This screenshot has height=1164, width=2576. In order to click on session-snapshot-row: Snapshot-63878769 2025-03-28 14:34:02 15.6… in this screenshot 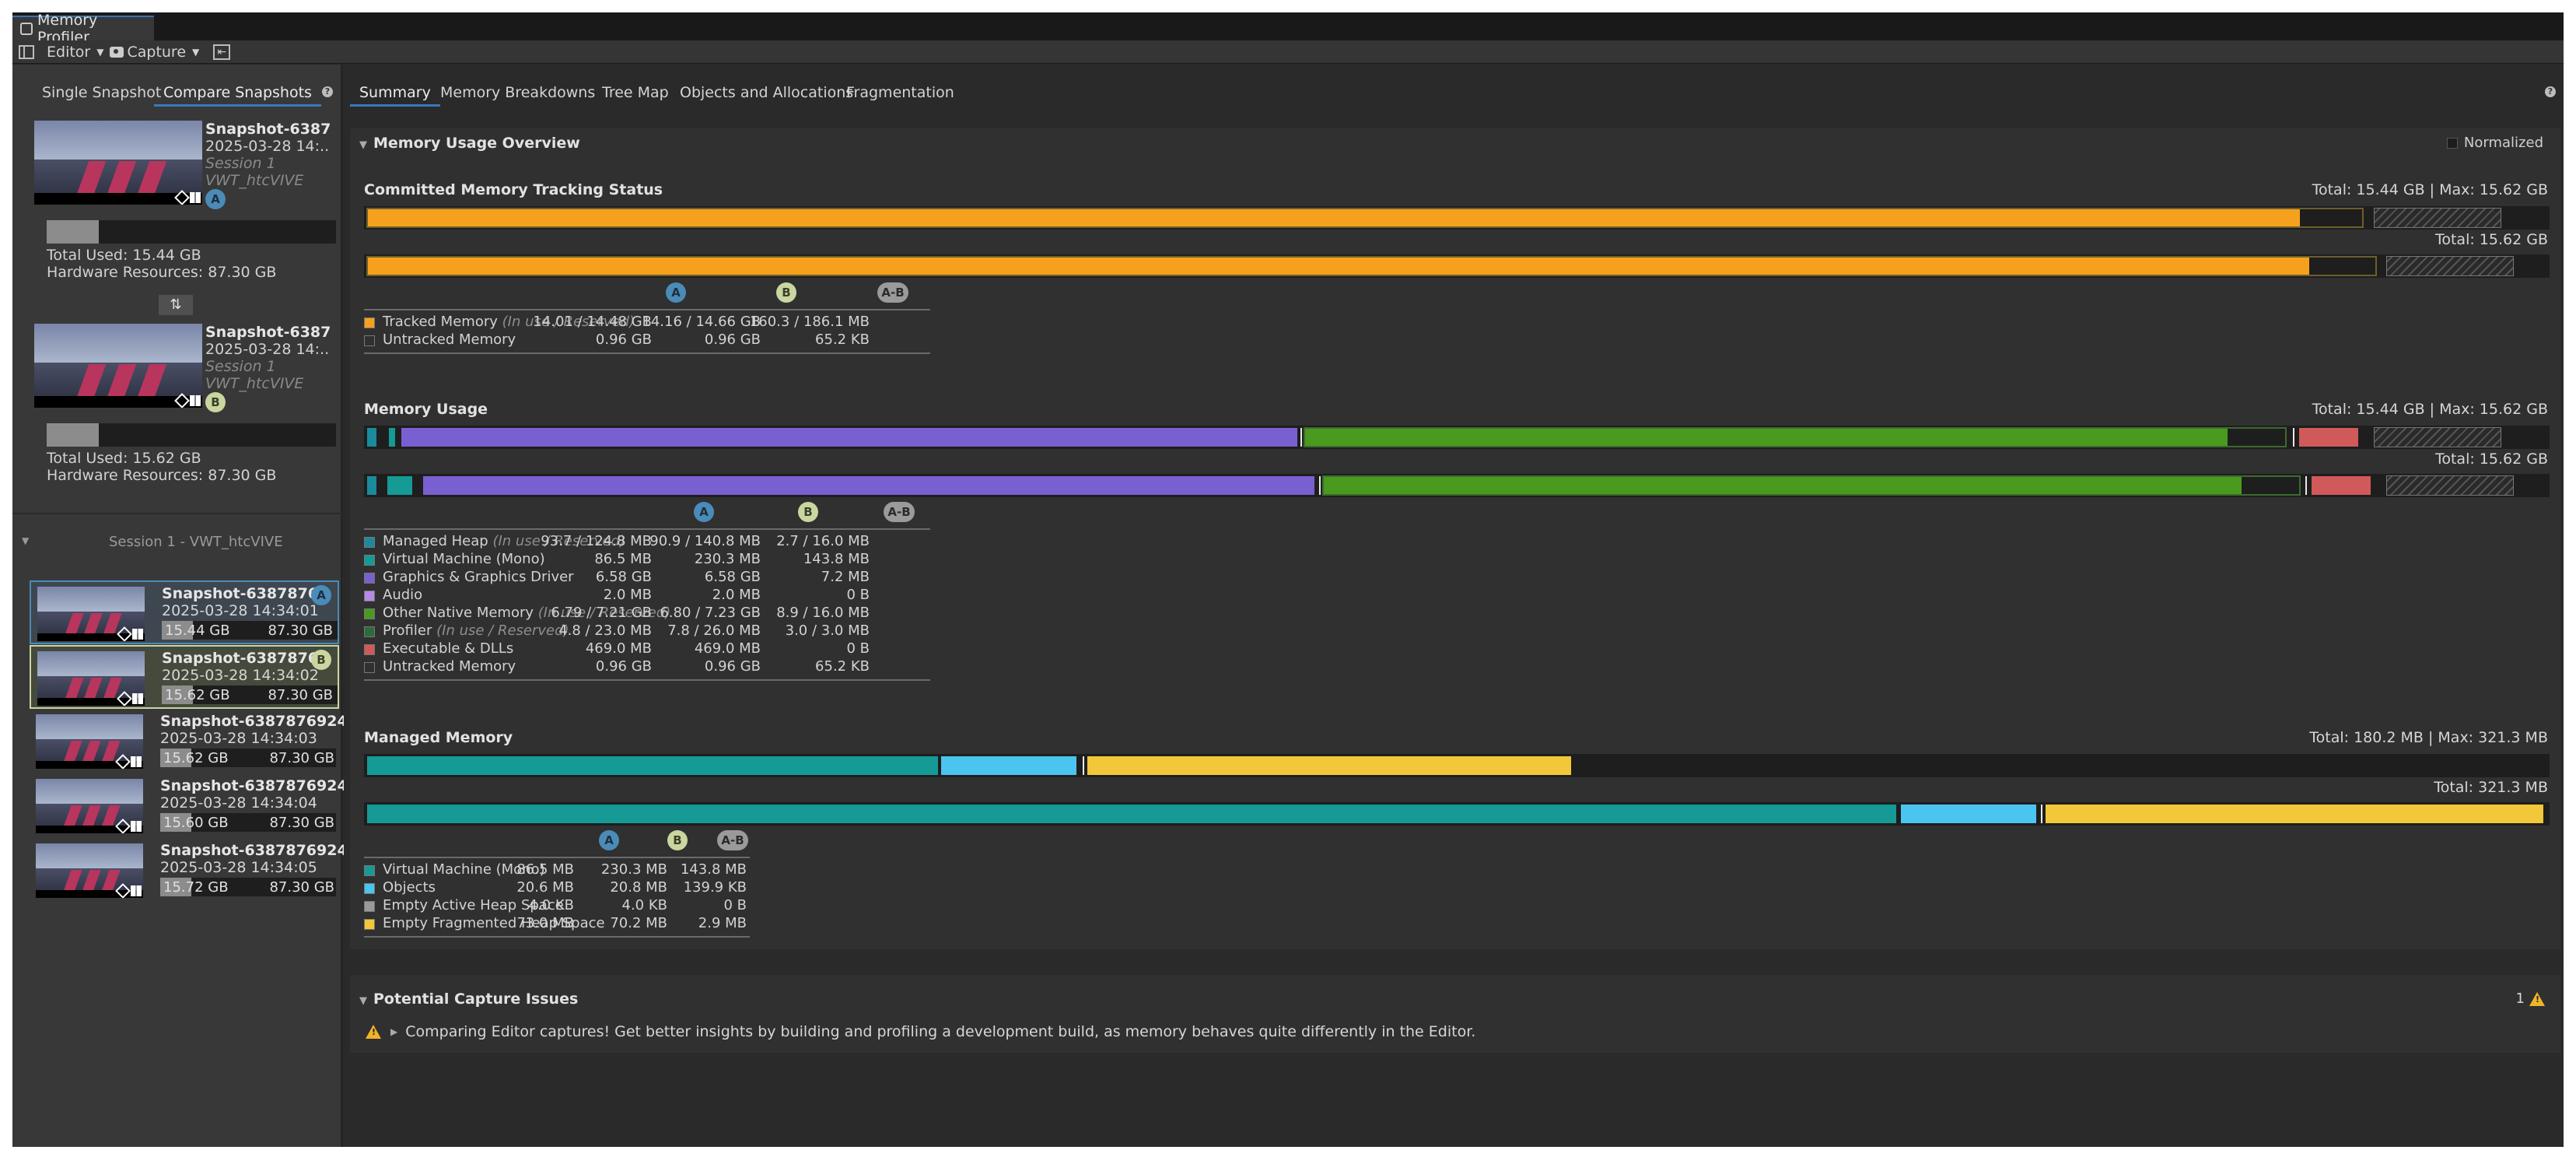, I will do `click(184, 677)`.